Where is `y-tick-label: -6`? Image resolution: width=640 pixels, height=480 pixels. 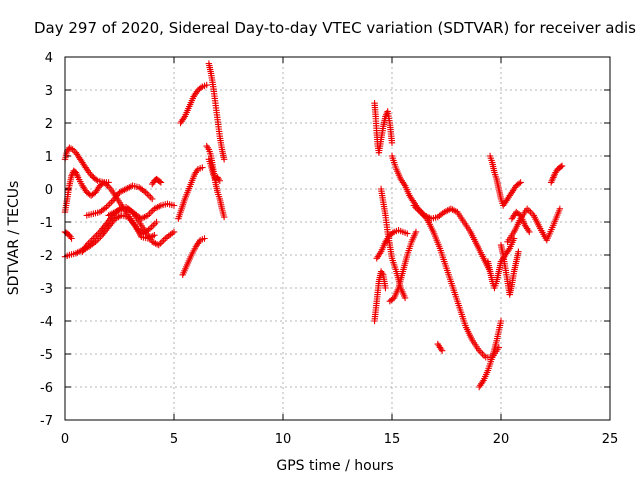
y-tick-label: -6 is located at coordinates (46, 388).